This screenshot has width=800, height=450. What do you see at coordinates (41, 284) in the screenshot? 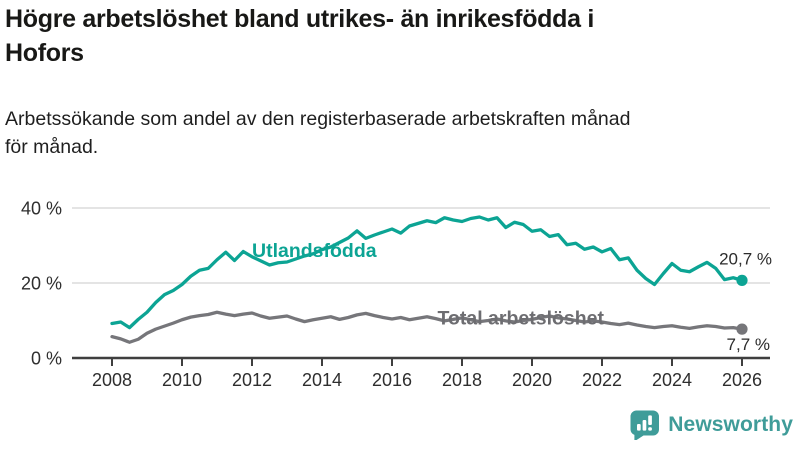
I see `y-tick-label: 20 %` at bounding box center [41, 284].